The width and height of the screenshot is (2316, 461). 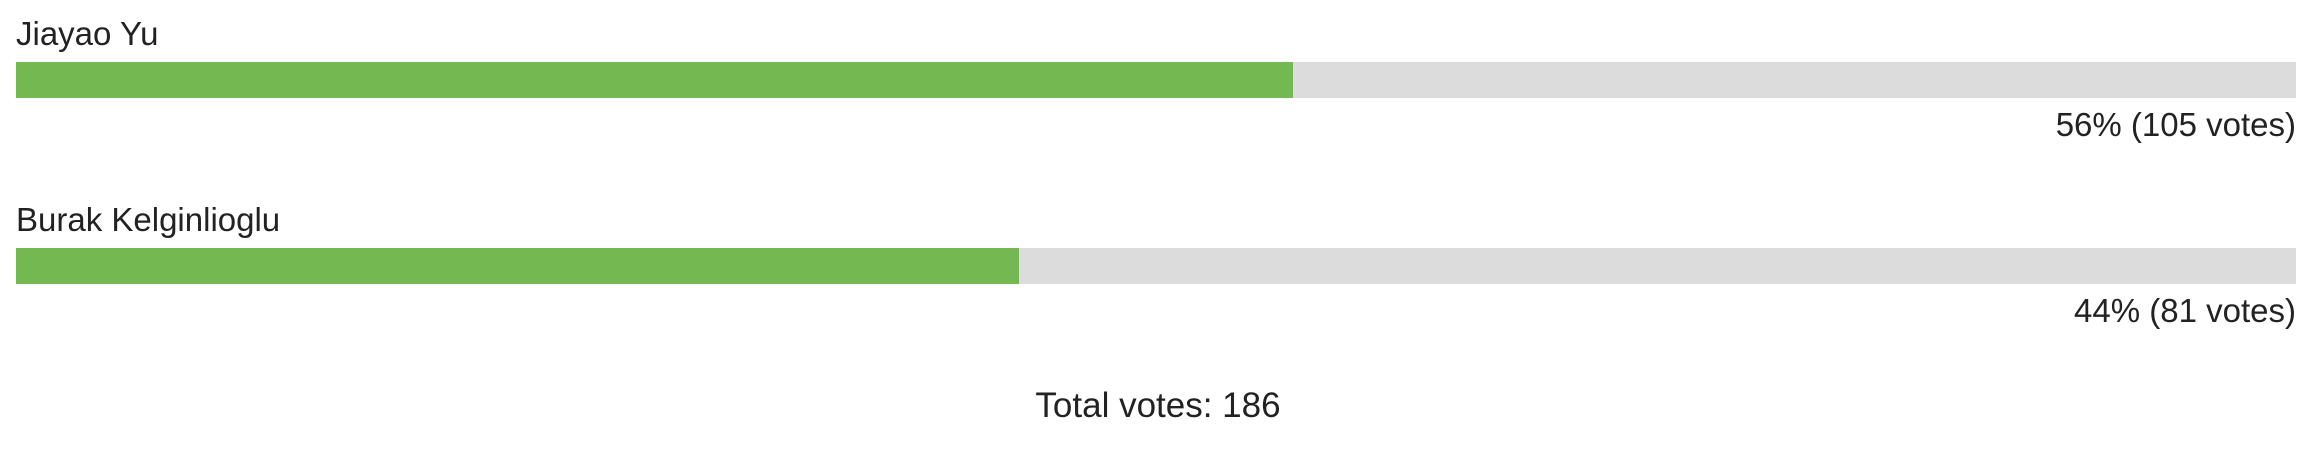 What do you see at coordinates (1158, 405) in the screenshot?
I see `total-votes: Total votes: 186` at bounding box center [1158, 405].